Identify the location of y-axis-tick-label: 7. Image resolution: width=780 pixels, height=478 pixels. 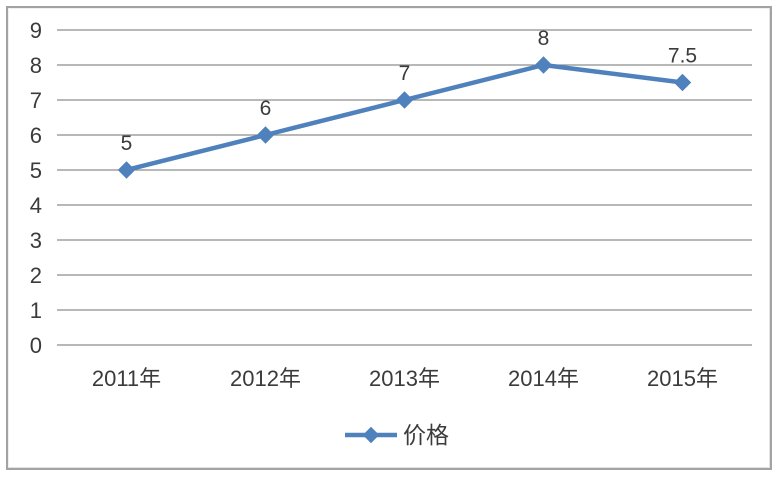
(36, 100).